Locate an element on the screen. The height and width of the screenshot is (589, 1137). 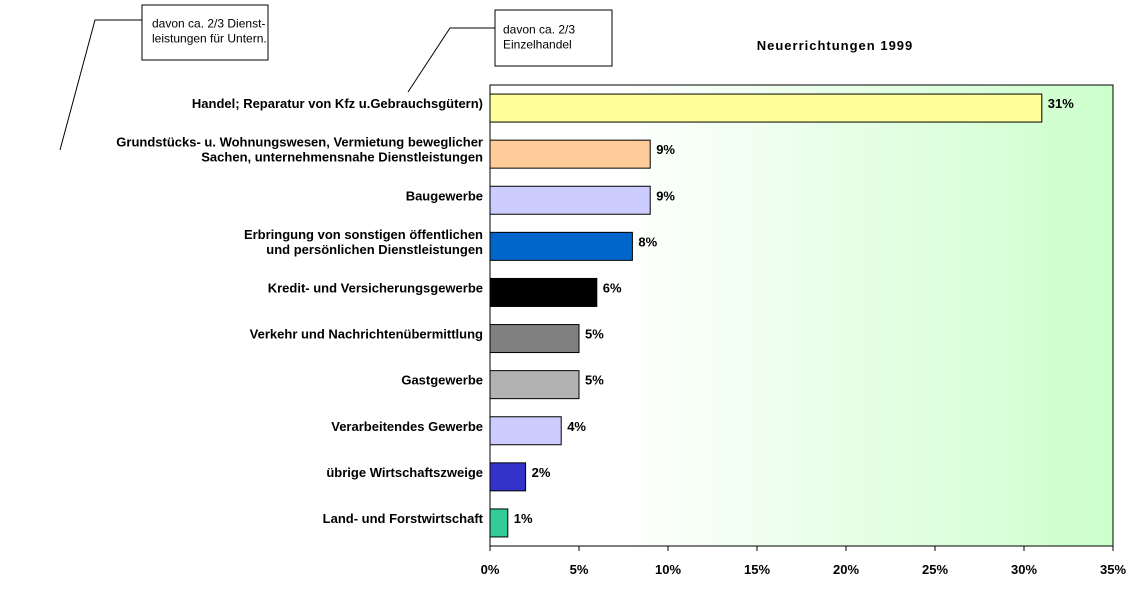
category-label: Kredit- und Versicherungsgewerbe is located at coordinates (375, 288).